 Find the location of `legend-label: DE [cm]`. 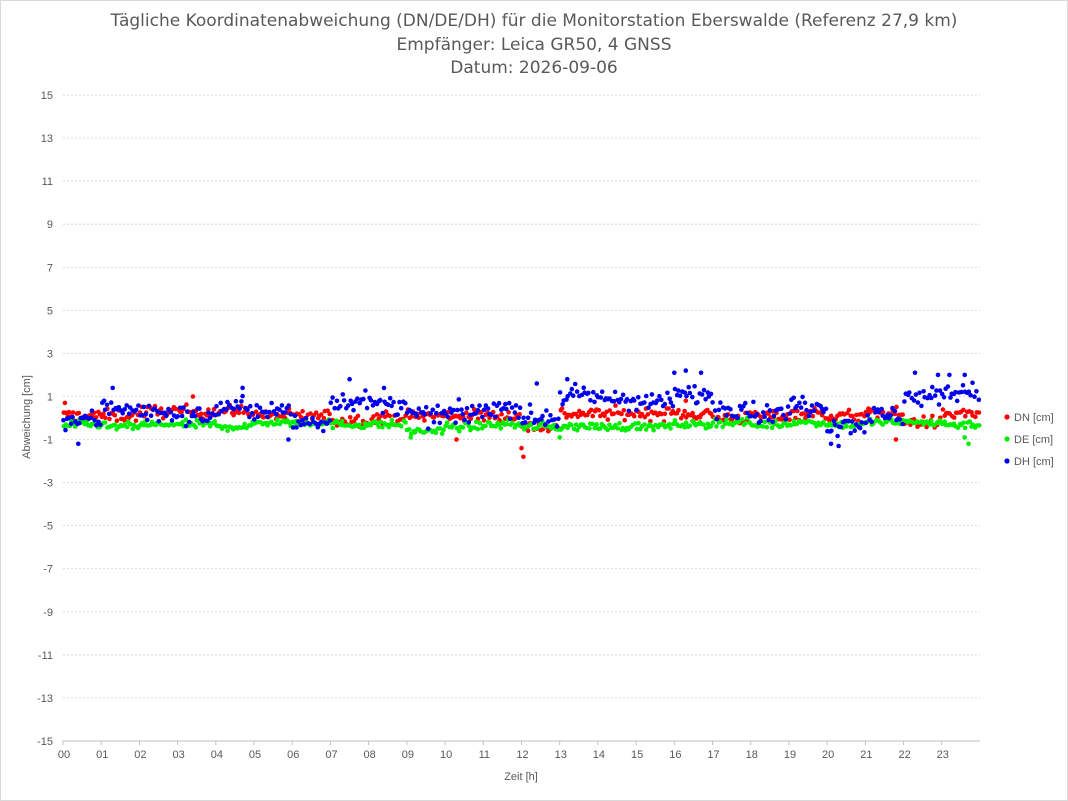

legend-label: DE [cm] is located at coordinates (1033, 440).